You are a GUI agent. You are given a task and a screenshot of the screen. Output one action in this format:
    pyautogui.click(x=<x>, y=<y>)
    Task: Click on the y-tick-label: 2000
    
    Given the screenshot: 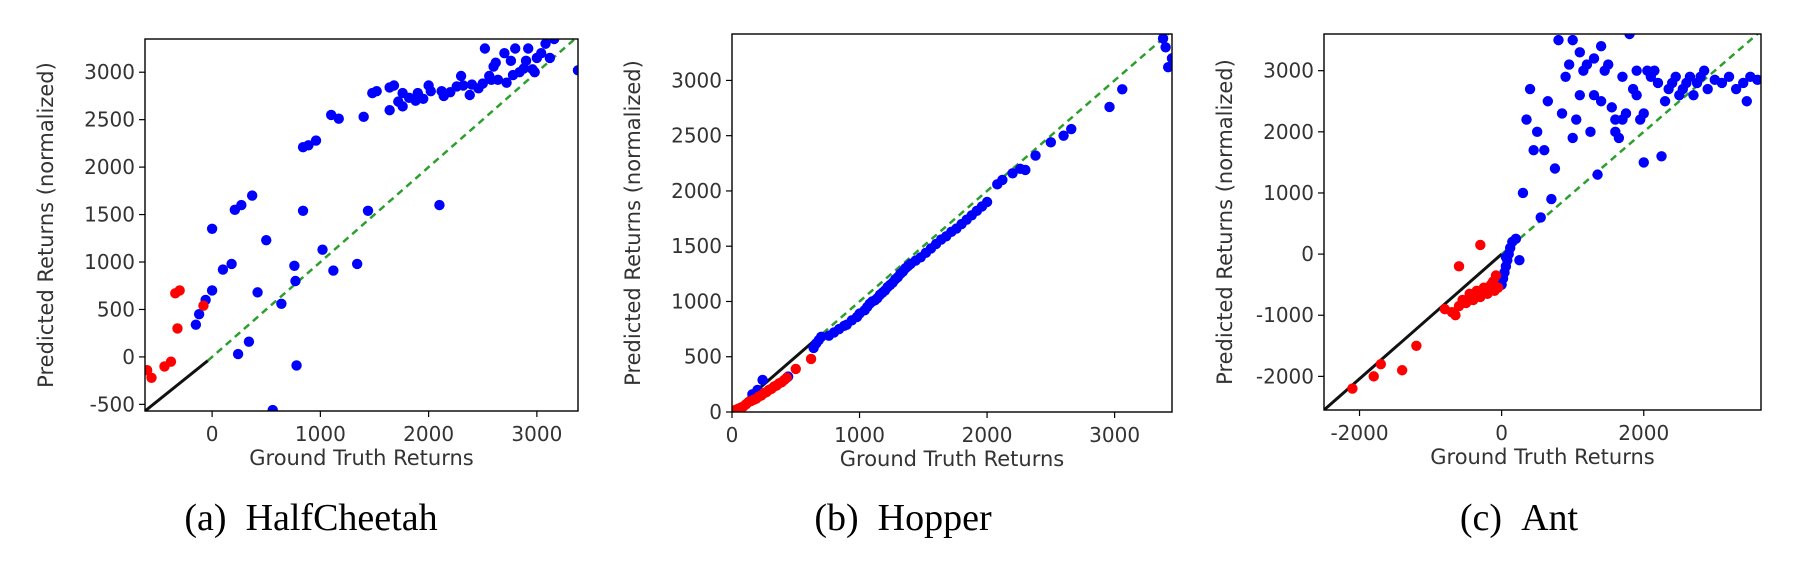 What is the action you would take?
    pyautogui.click(x=696, y=191)
    